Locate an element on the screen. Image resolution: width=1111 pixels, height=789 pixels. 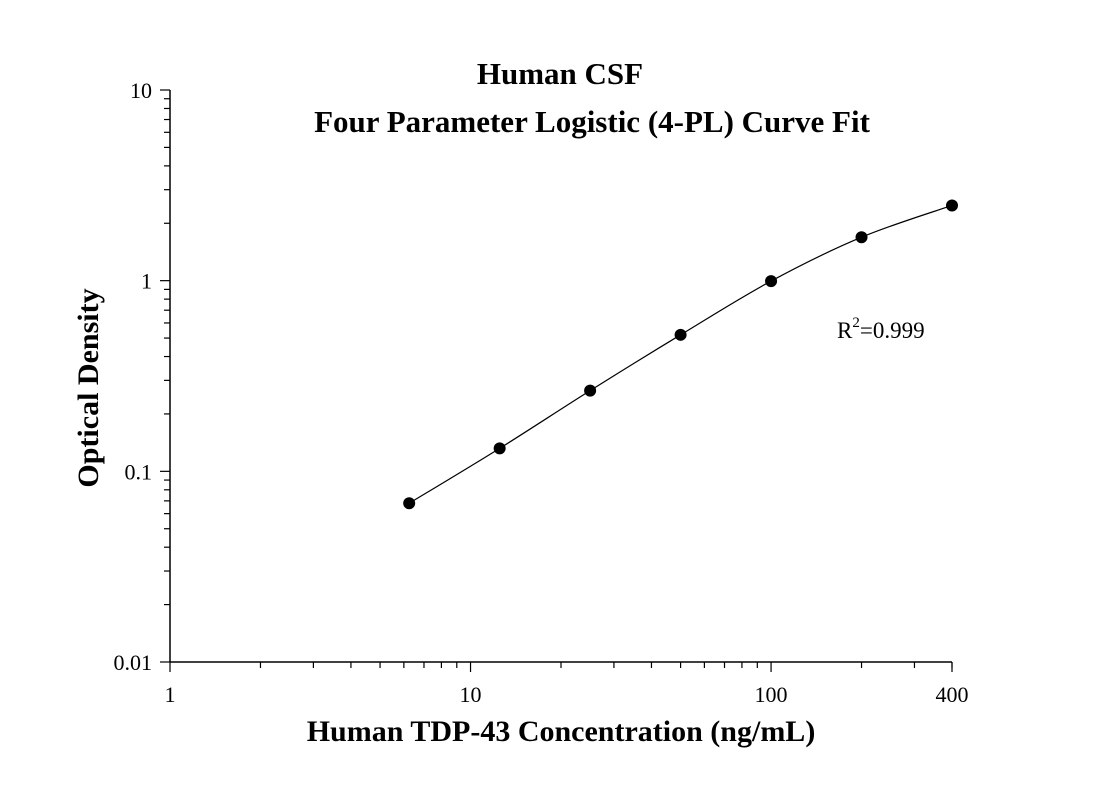
x-axis-ticks: 1 10 100 400 is located at coordinates (567, 684).